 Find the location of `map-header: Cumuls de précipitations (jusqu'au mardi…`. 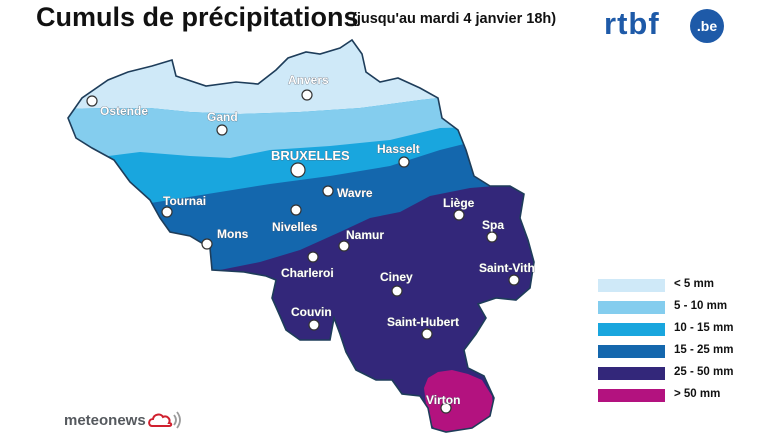

map-header: Cumuls de précipitations (jusqu'au mardi… is located at coordinates (385, 21).